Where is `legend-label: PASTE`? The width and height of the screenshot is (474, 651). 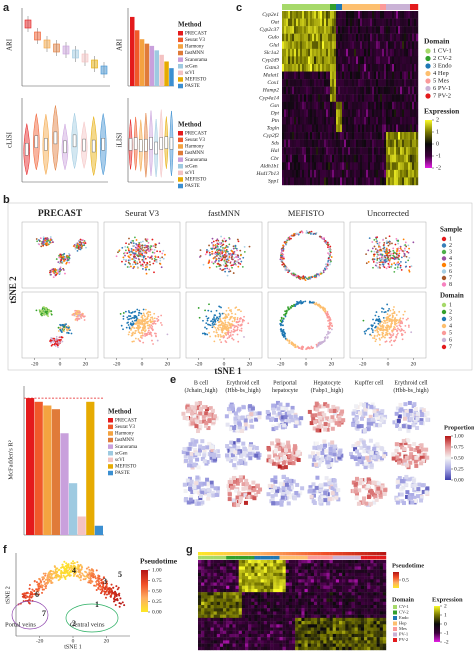
legend-label: PASTE is located at coordinates (122, 473).